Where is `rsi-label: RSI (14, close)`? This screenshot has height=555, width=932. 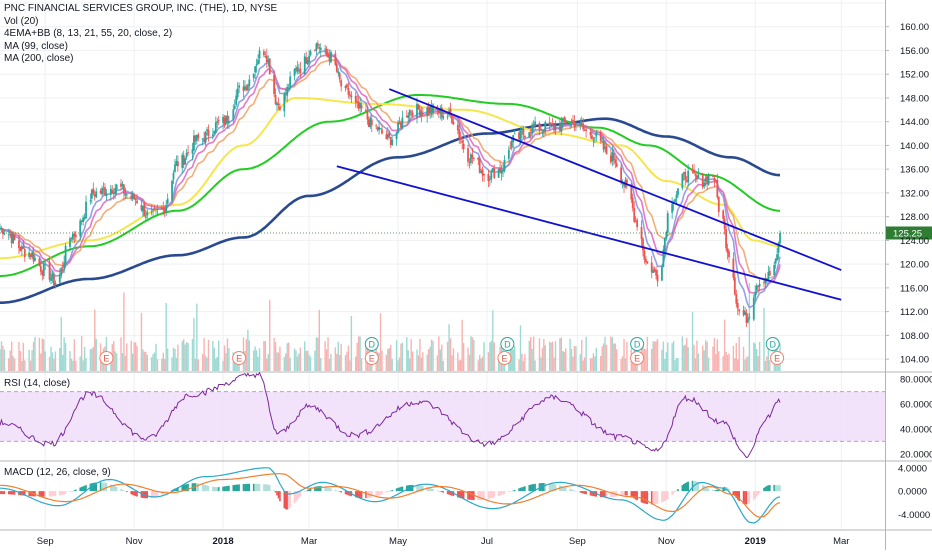 rsi-label: RSI (14, close) is located at coordinates (37, 383).